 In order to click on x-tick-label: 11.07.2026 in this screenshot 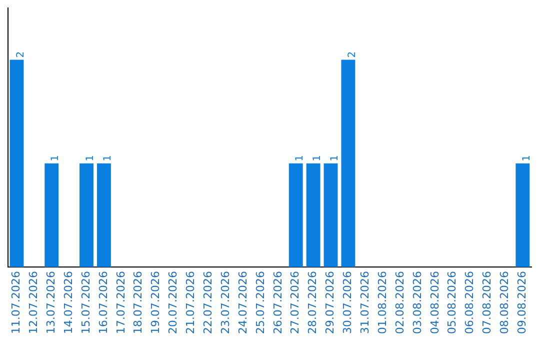, I will do `click(16, 302)`.